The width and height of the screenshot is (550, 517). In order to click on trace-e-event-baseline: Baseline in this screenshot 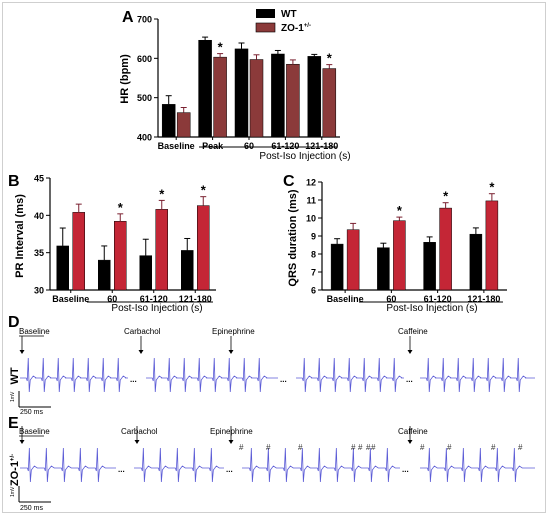, I will do `click(34, 431)`.